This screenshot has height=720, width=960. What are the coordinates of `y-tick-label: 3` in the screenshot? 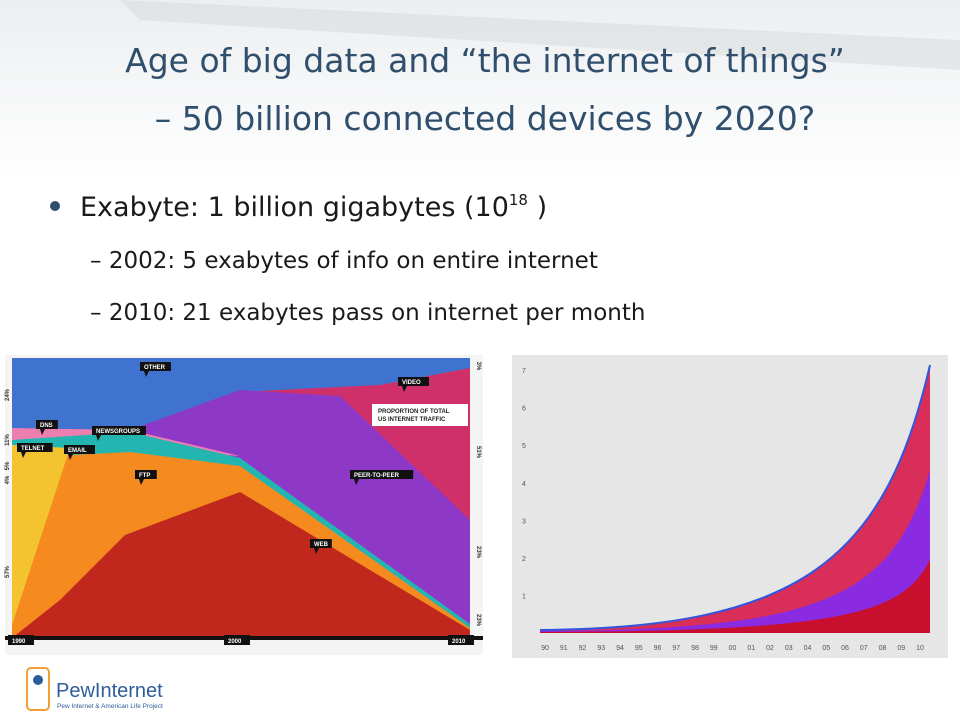 It's located at (524, 521).